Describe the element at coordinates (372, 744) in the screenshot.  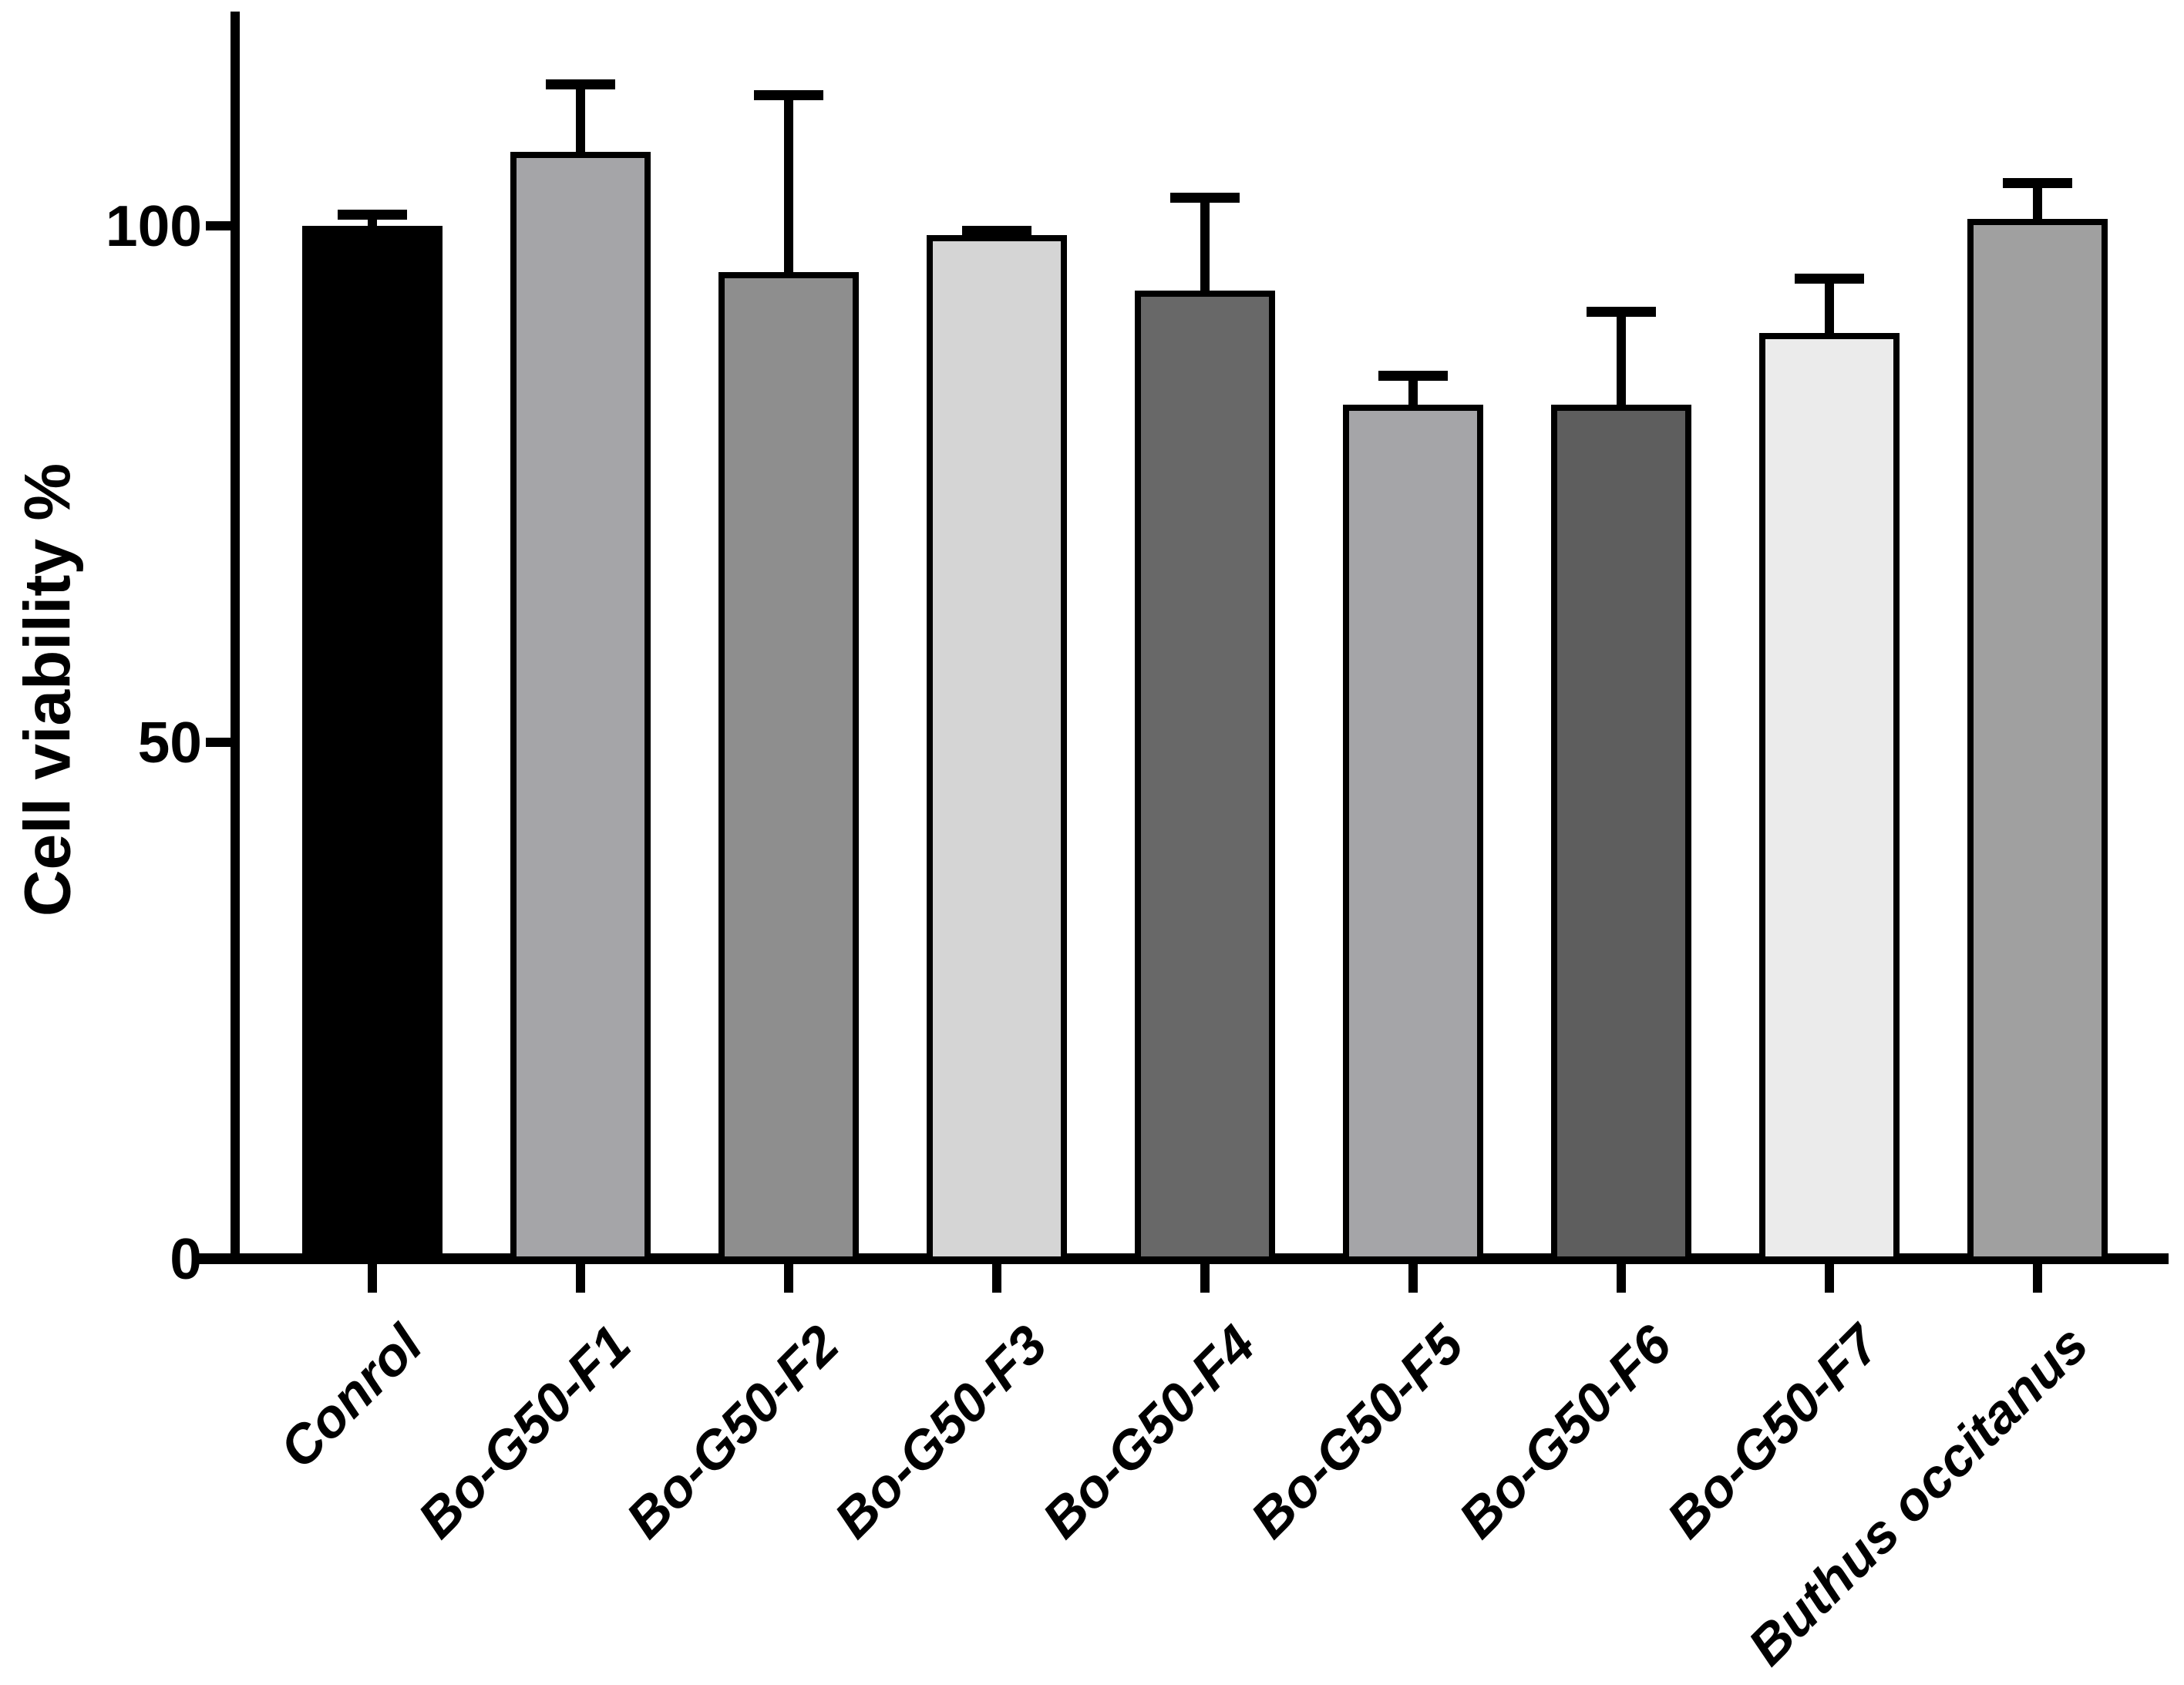
I see `bar-Conrol` at that location.